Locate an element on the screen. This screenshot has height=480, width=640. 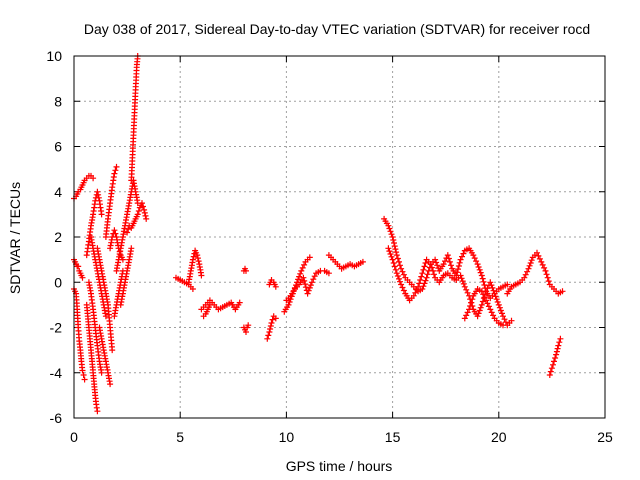
y-tick-label: 6 is located at coordinates (58, 147).